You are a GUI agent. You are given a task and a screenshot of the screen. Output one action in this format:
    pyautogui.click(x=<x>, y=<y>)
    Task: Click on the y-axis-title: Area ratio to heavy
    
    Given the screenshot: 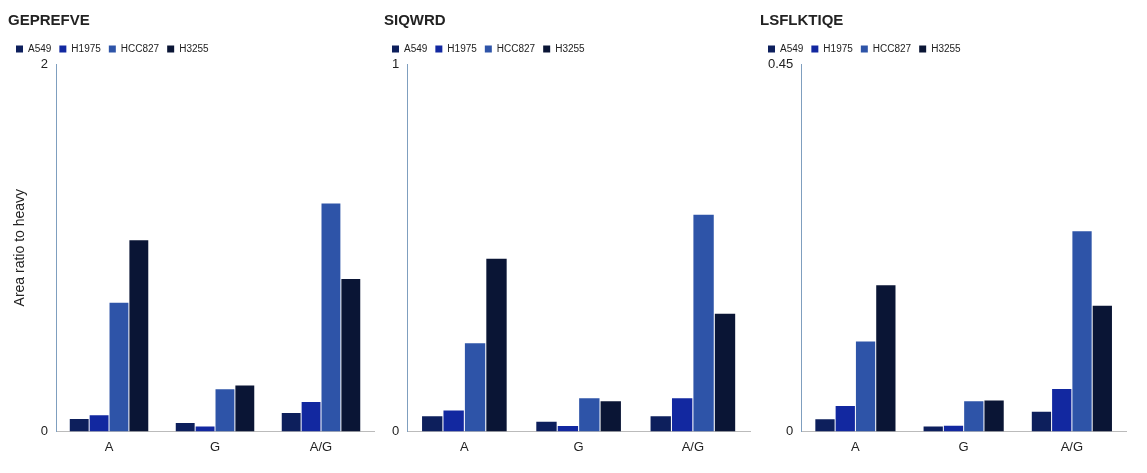 What is the action you would take?
    pyautogui.click(x=19, y=247)
    